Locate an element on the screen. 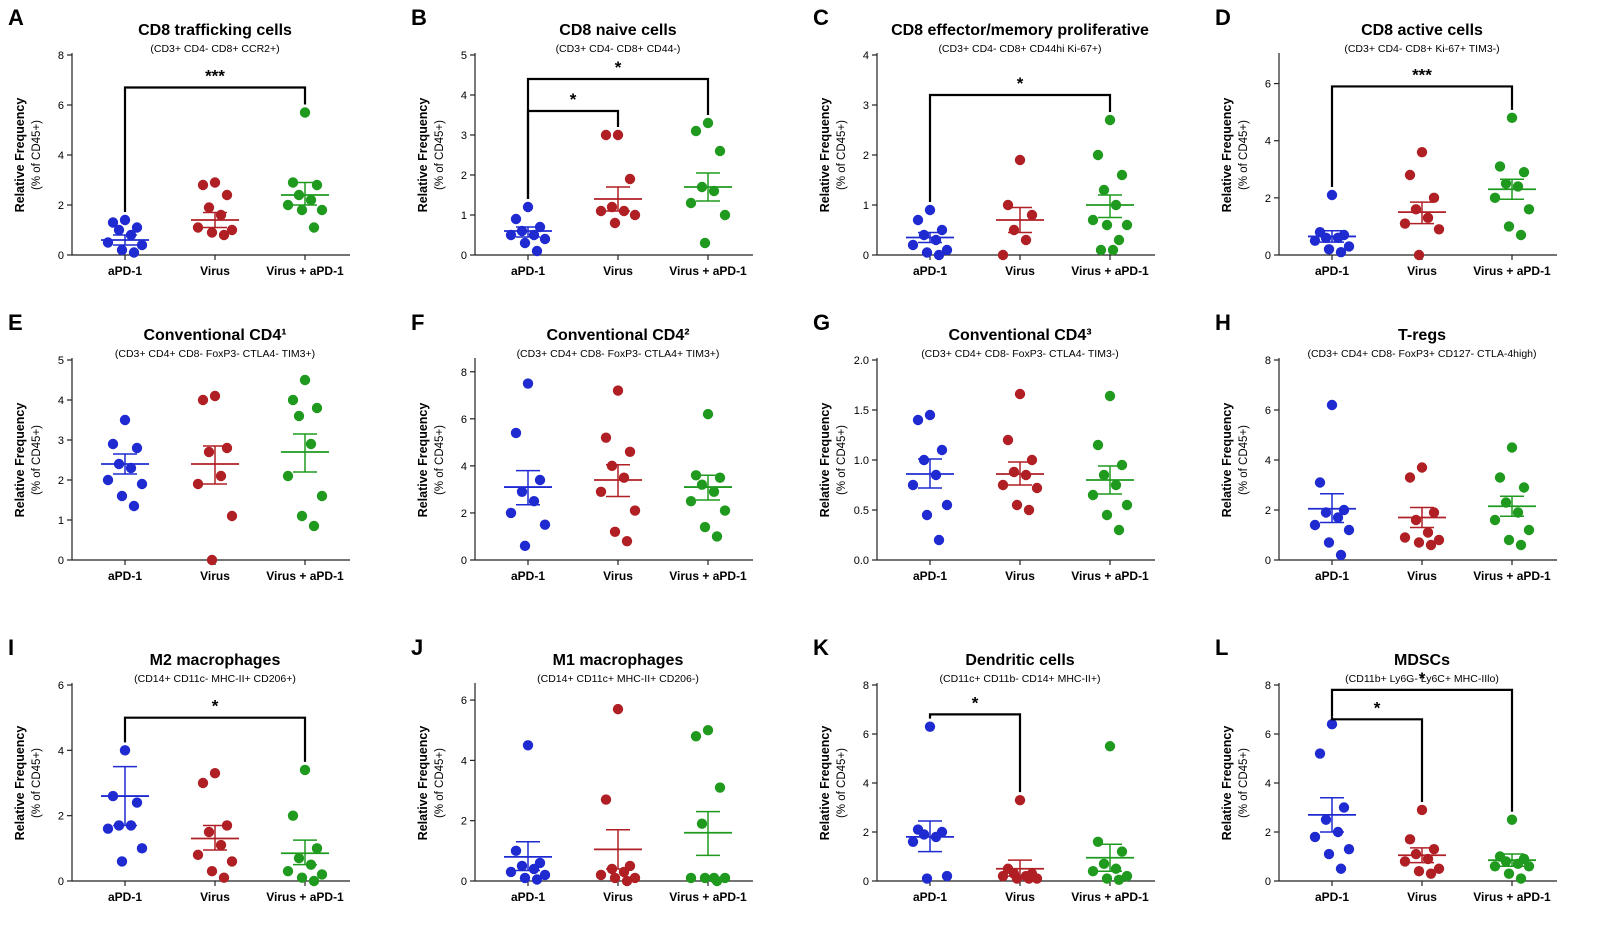  significance-label: *** is located at coordinates (215, 76).